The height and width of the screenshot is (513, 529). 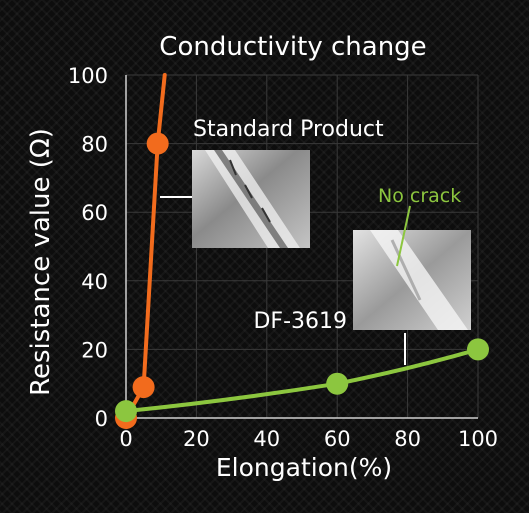 I want to click on x-tick-label: 20, so click(x=196, y=439).